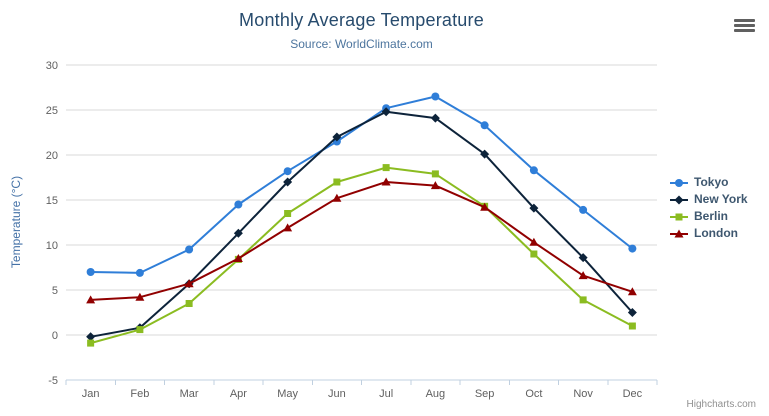  What do you see at coordinates (436, 394) in the screenshot?
I see `svg-text: Aug` at bounding box center [436, 394].